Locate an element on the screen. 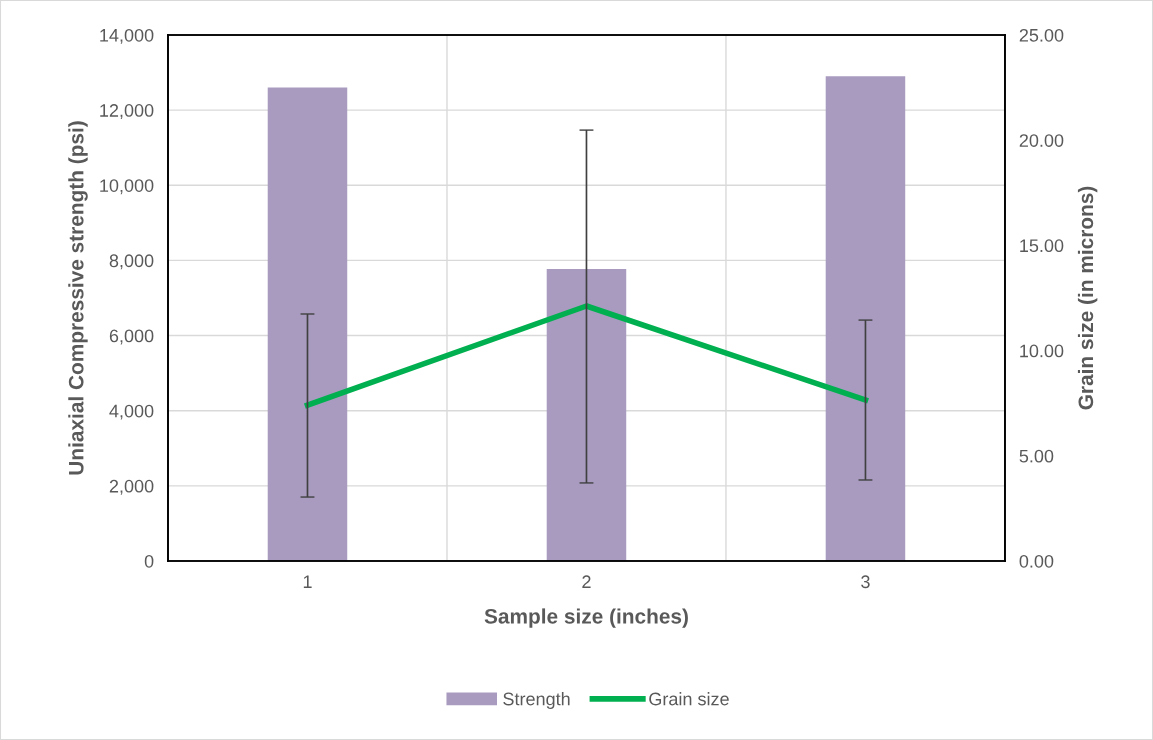 Image resolution: width=1153 pixels, height=740 pixels. y-tick-label: 2,000 is located at coordinates (131, 487).